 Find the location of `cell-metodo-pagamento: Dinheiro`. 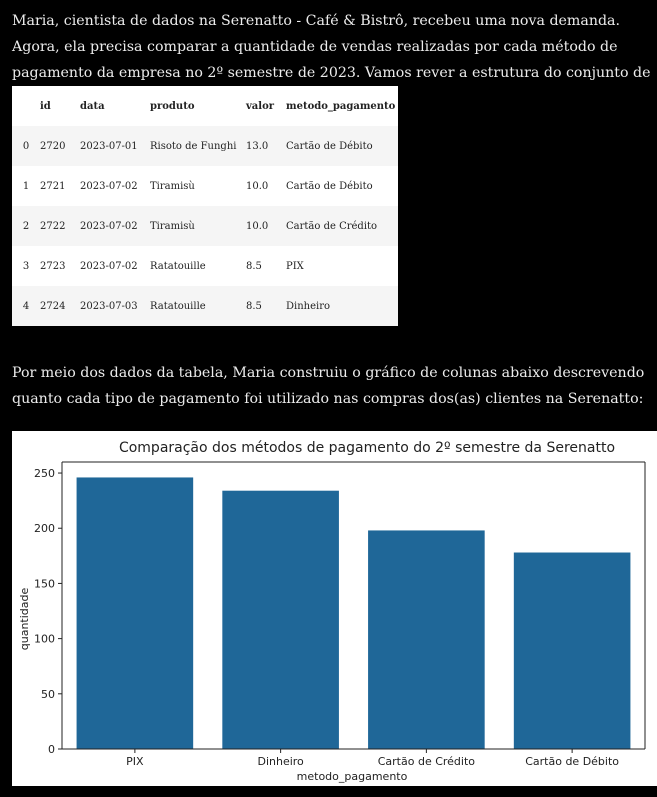

cell-metodo-pagamento: Dinheiro is located at coordinates (342, 306).